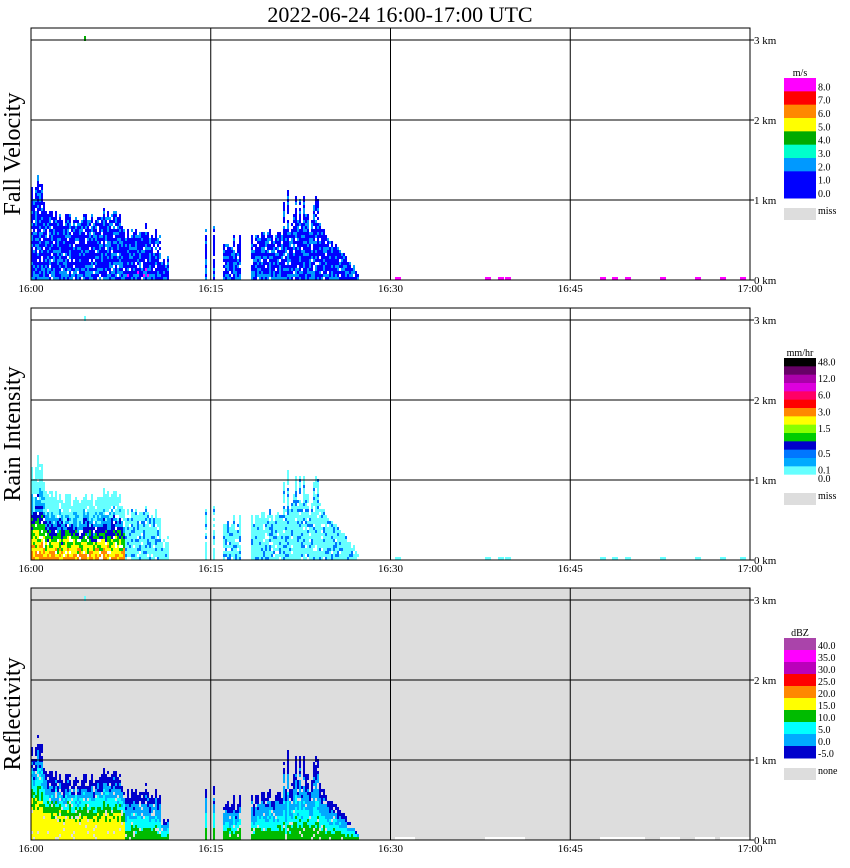 The height and width of the screenshot is (868, 850). Describe the element at coordinates (211, 569) in the screenshot. I see `x-tick-label: 16:15` at that location.